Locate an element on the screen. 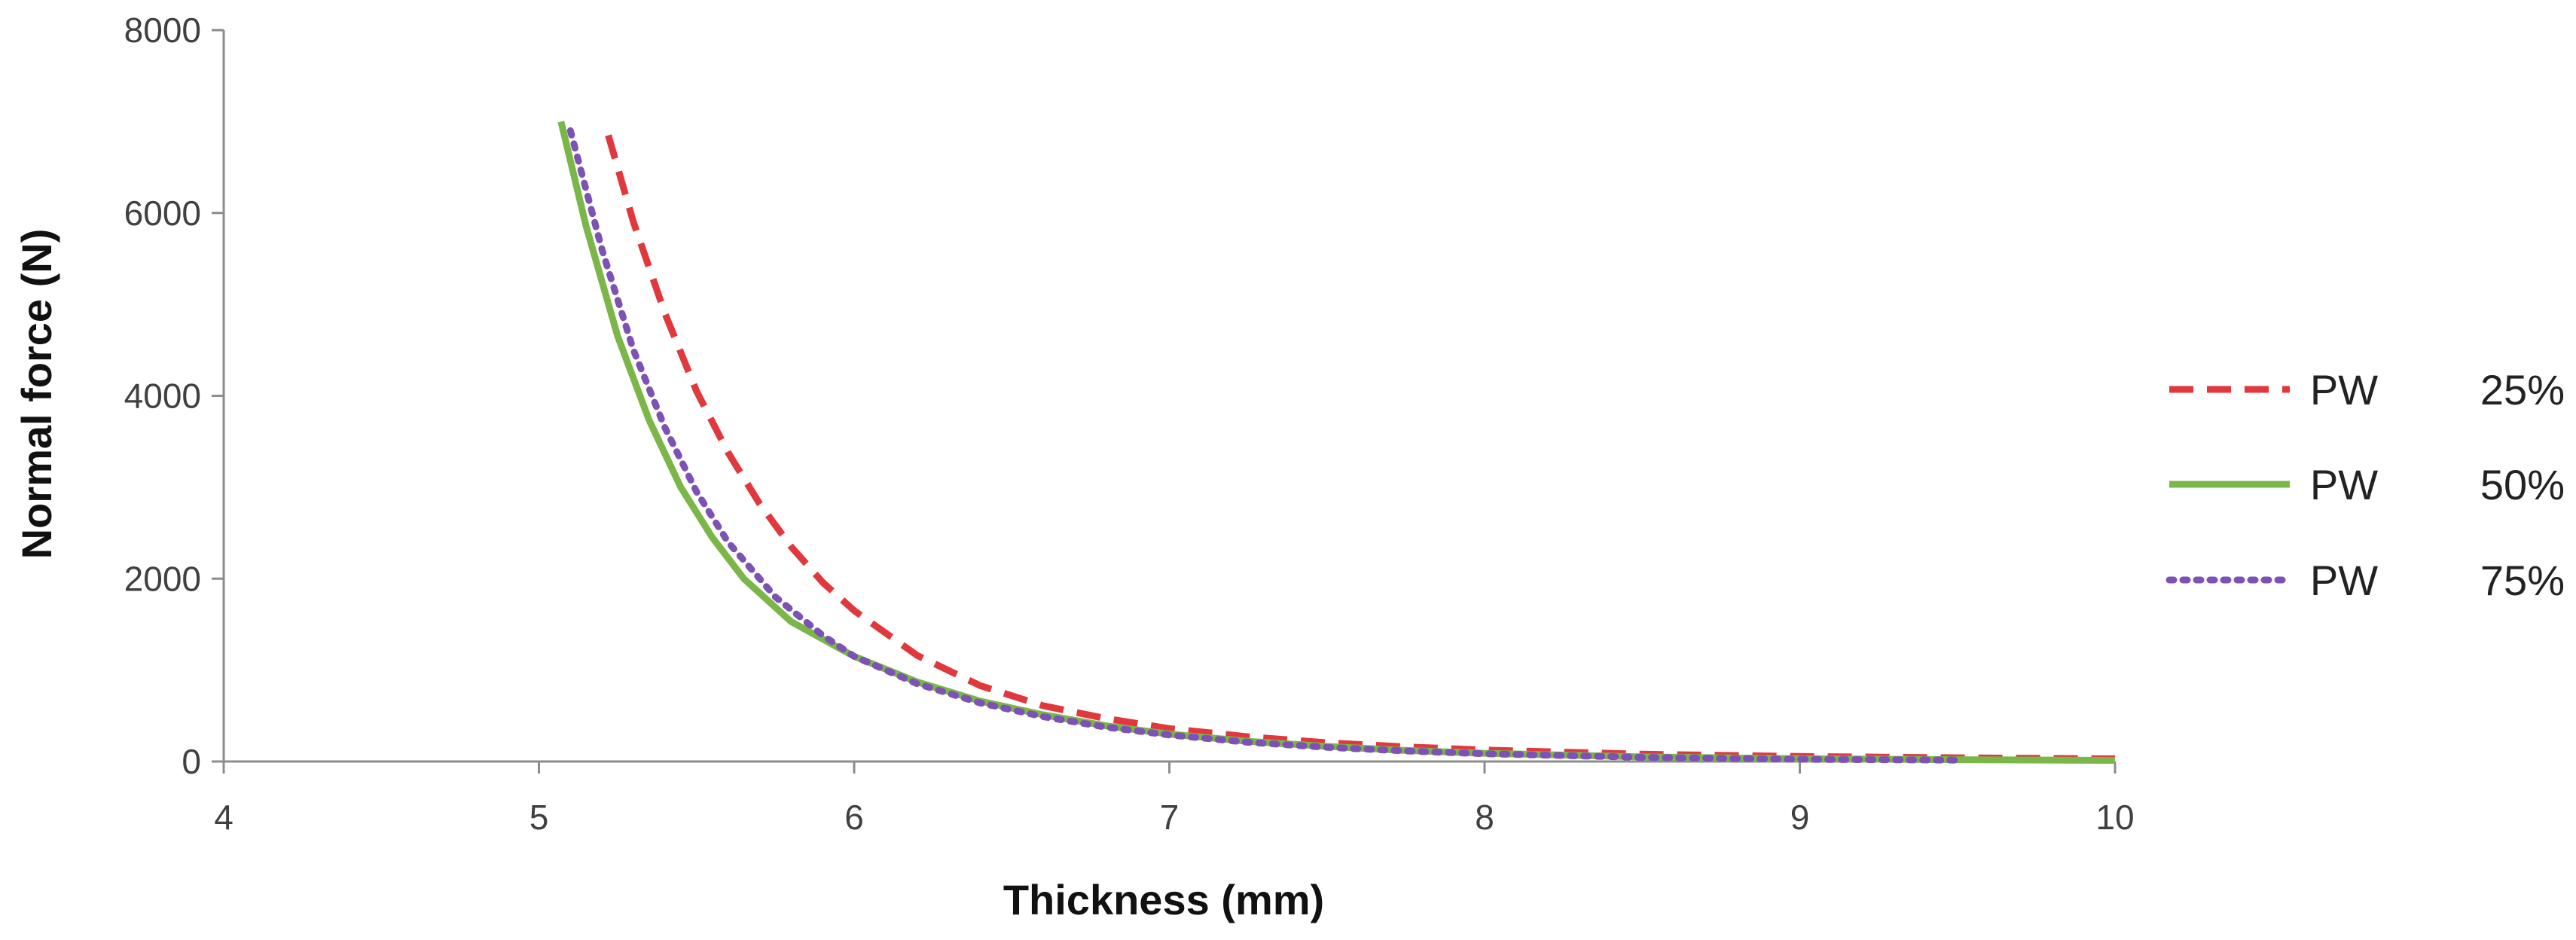 This screenshot has width=2576, height=940. x-tick-label: 8 is located at coordinates (1485, 817).